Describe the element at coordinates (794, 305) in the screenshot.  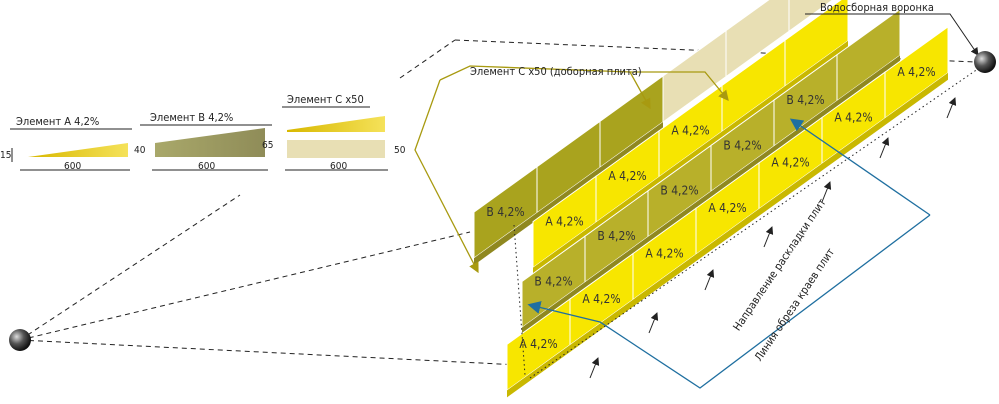
I see `cut-label: Линия обреза краев плит` at that location.